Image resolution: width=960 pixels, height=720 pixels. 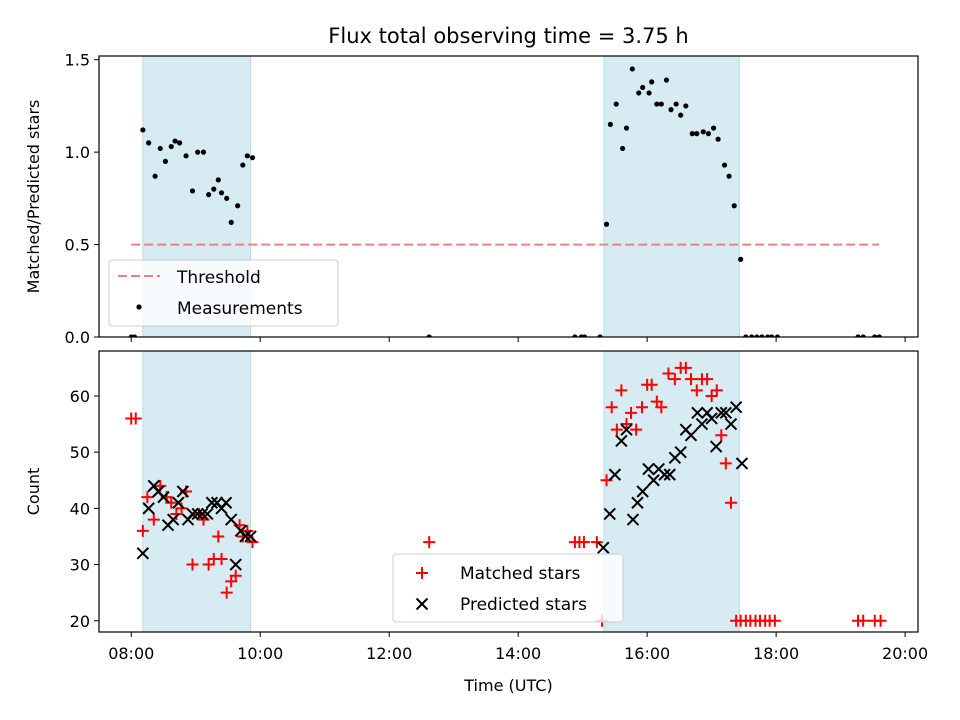 I want to click on bottom-legend: Matched stars Predicted stars, so click(x=508, y=588).